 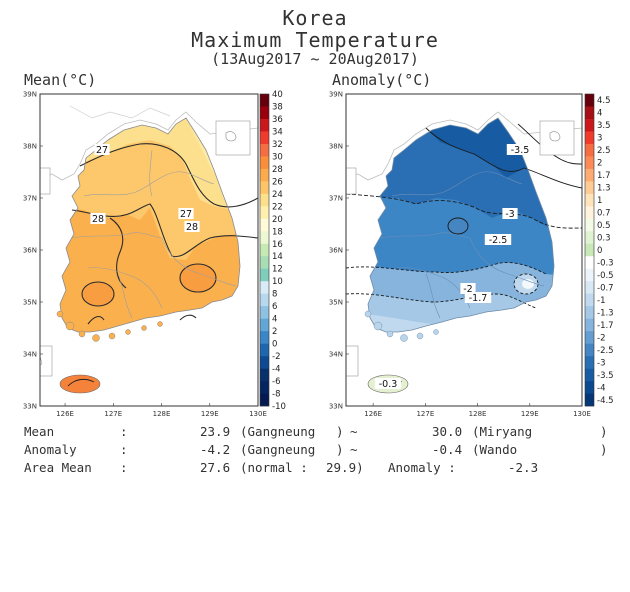 What do you see at coordinates (605, 276) in the screenshot?
I see `anomaly-colorbar-label: -0.5` at bounding box center [605, 276].